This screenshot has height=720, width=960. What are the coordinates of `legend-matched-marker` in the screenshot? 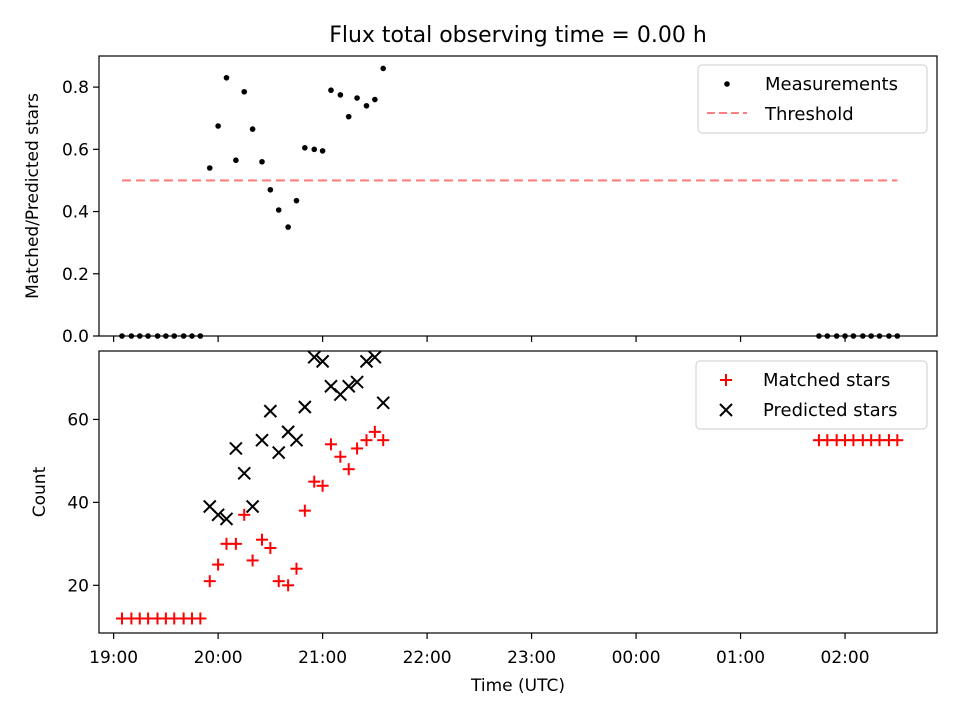 It's located at (726, 380).